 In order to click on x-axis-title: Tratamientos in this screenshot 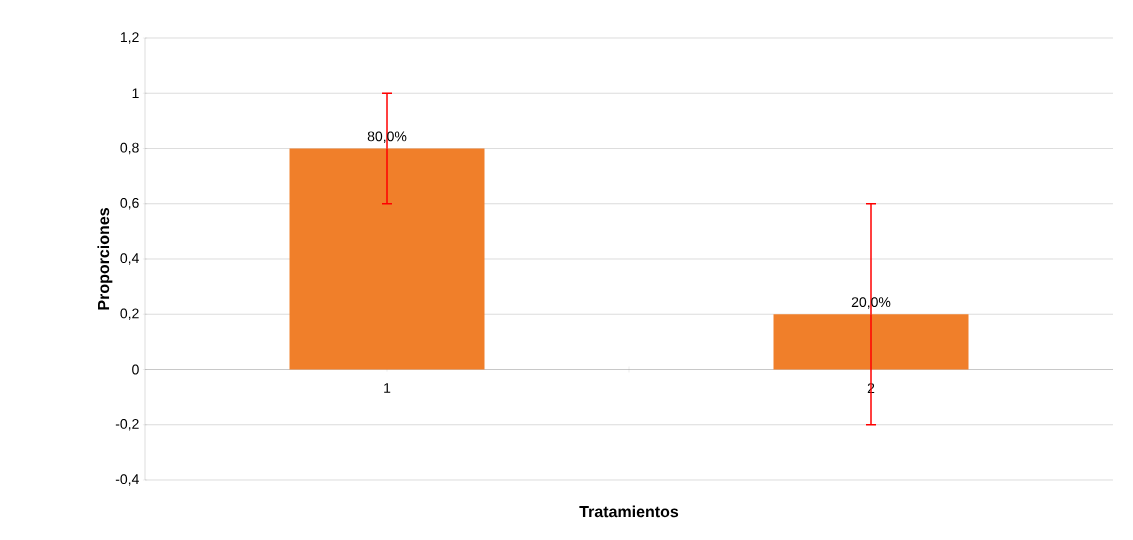, I will do `click(629, 511)`.